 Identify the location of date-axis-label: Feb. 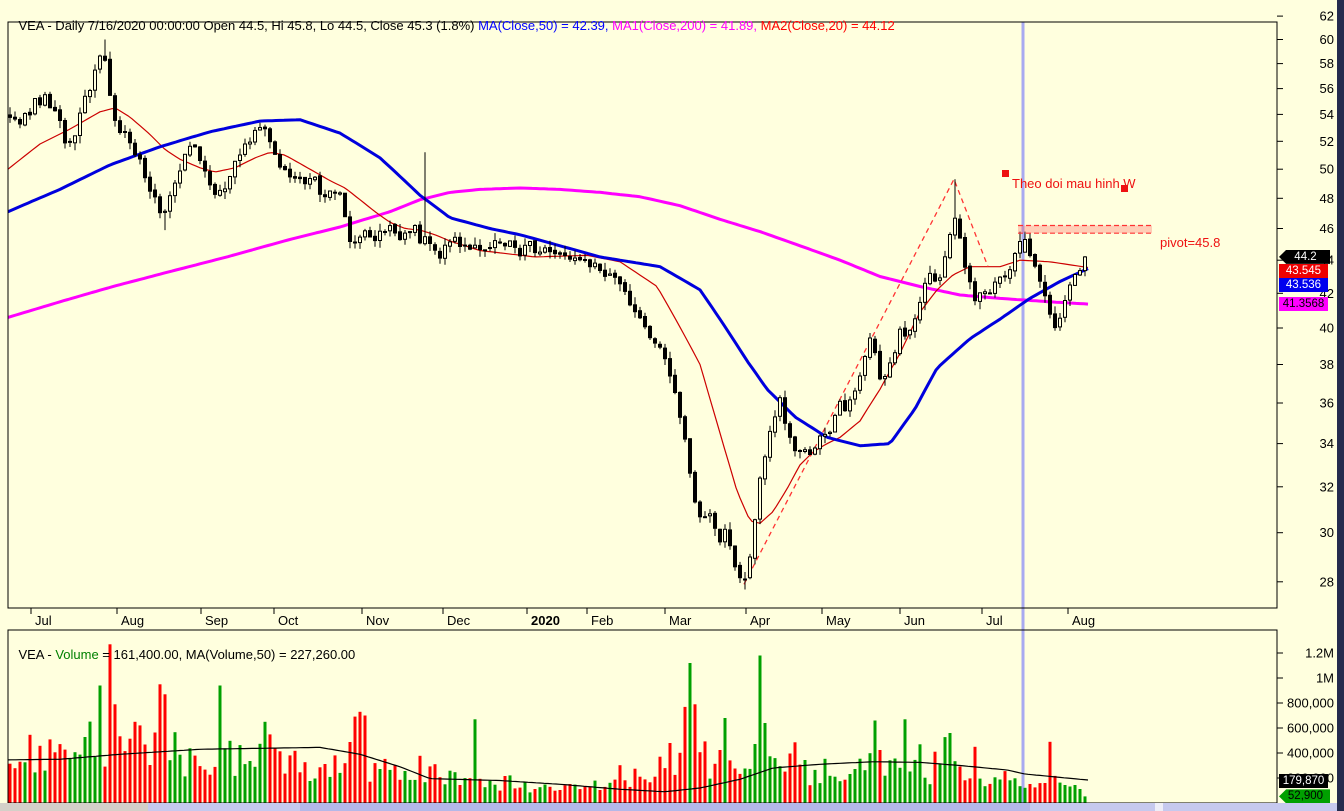
(602, 620).